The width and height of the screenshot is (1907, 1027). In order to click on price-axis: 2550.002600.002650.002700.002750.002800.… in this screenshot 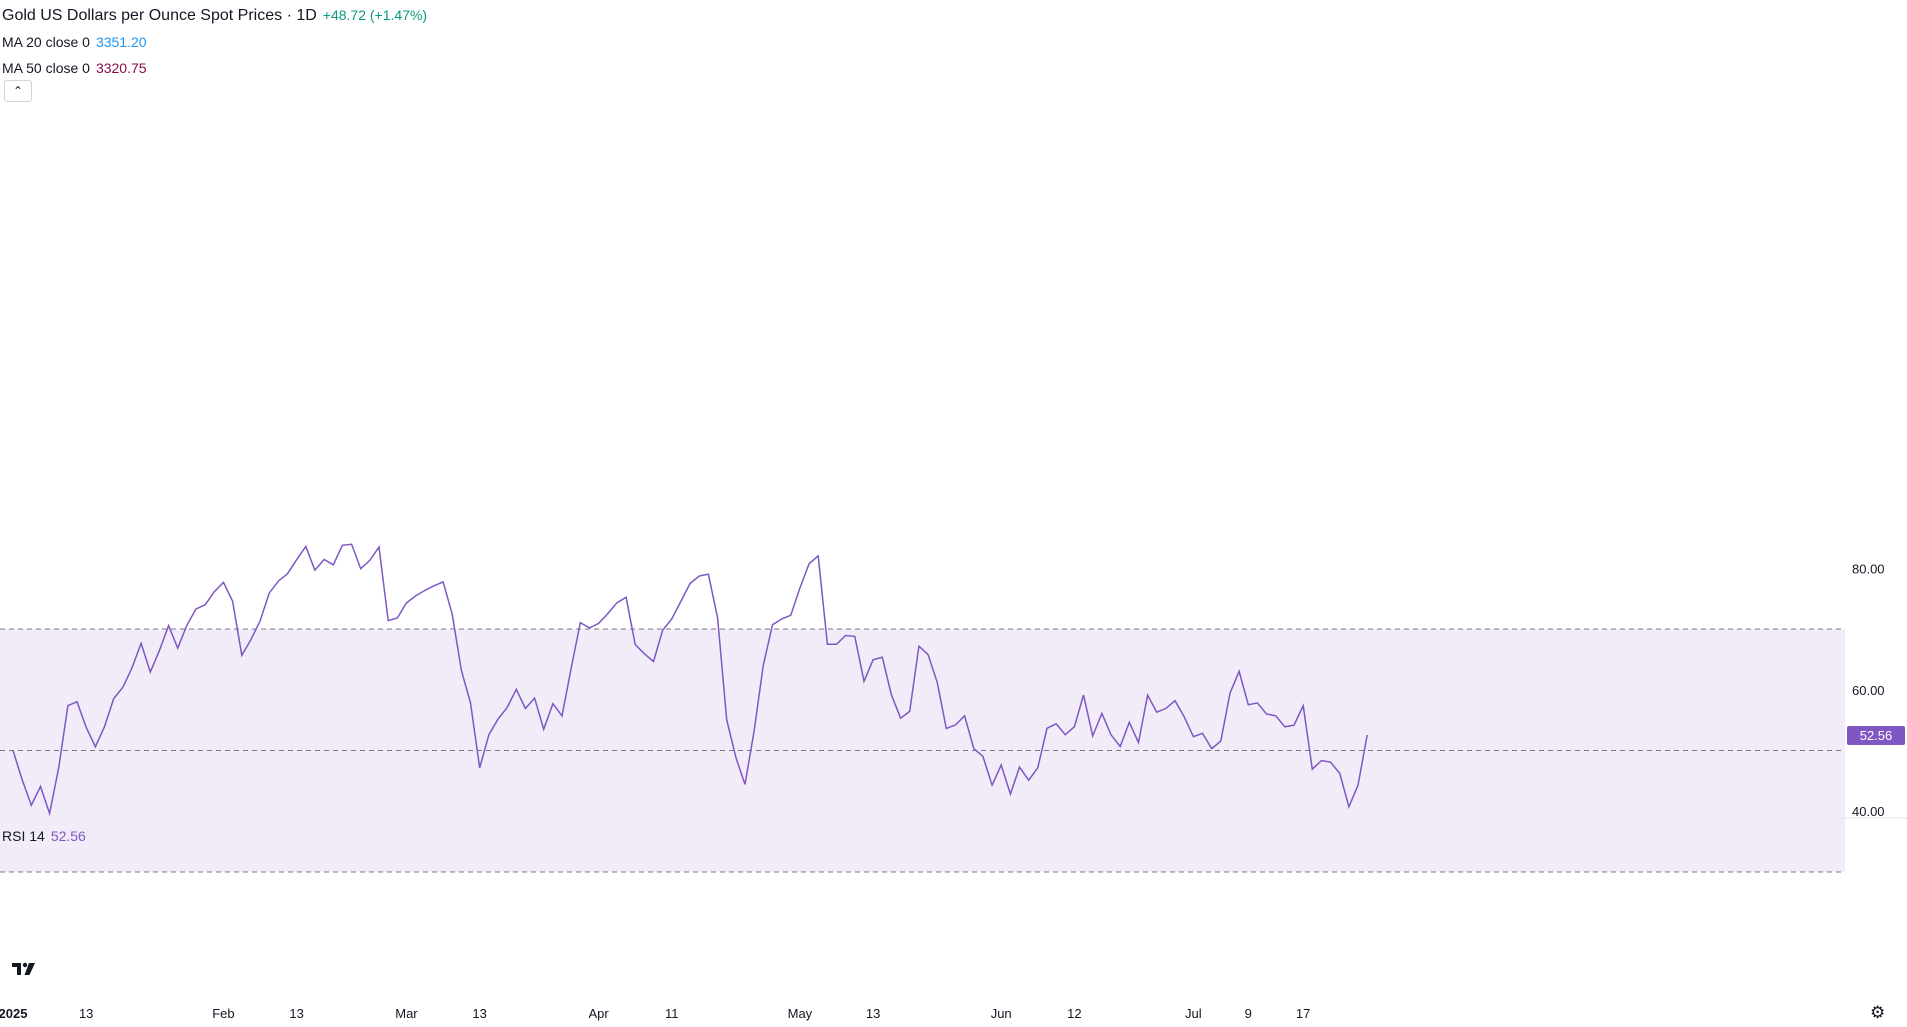, I will do `click(1875, 409)`.